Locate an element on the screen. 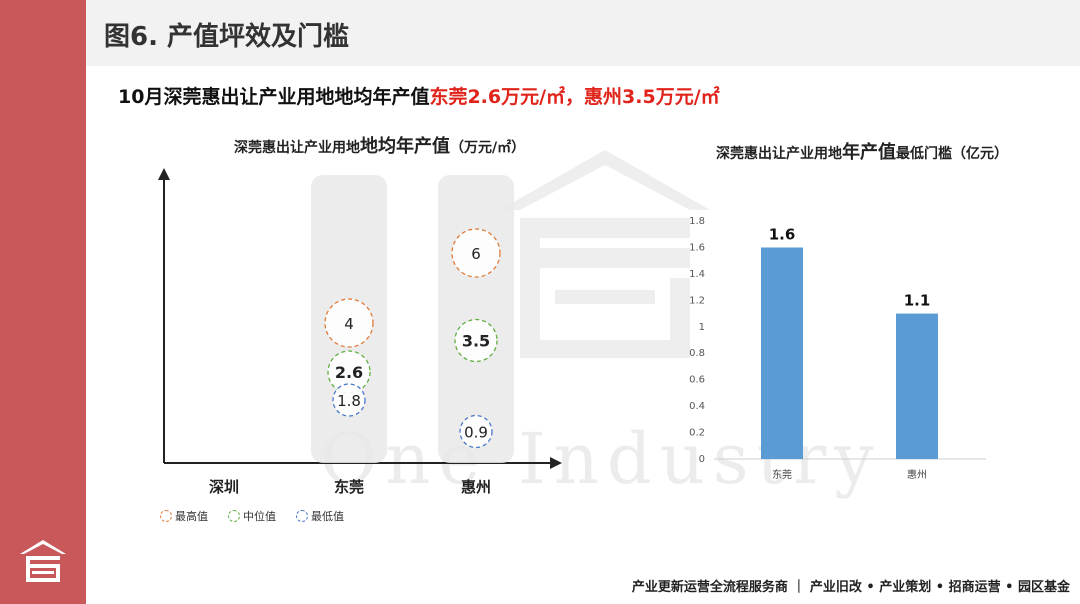 The width and height of the screenshot is (1080, 604). left-point-label-max-惠州: 6 is located at coordinates (476, 254).